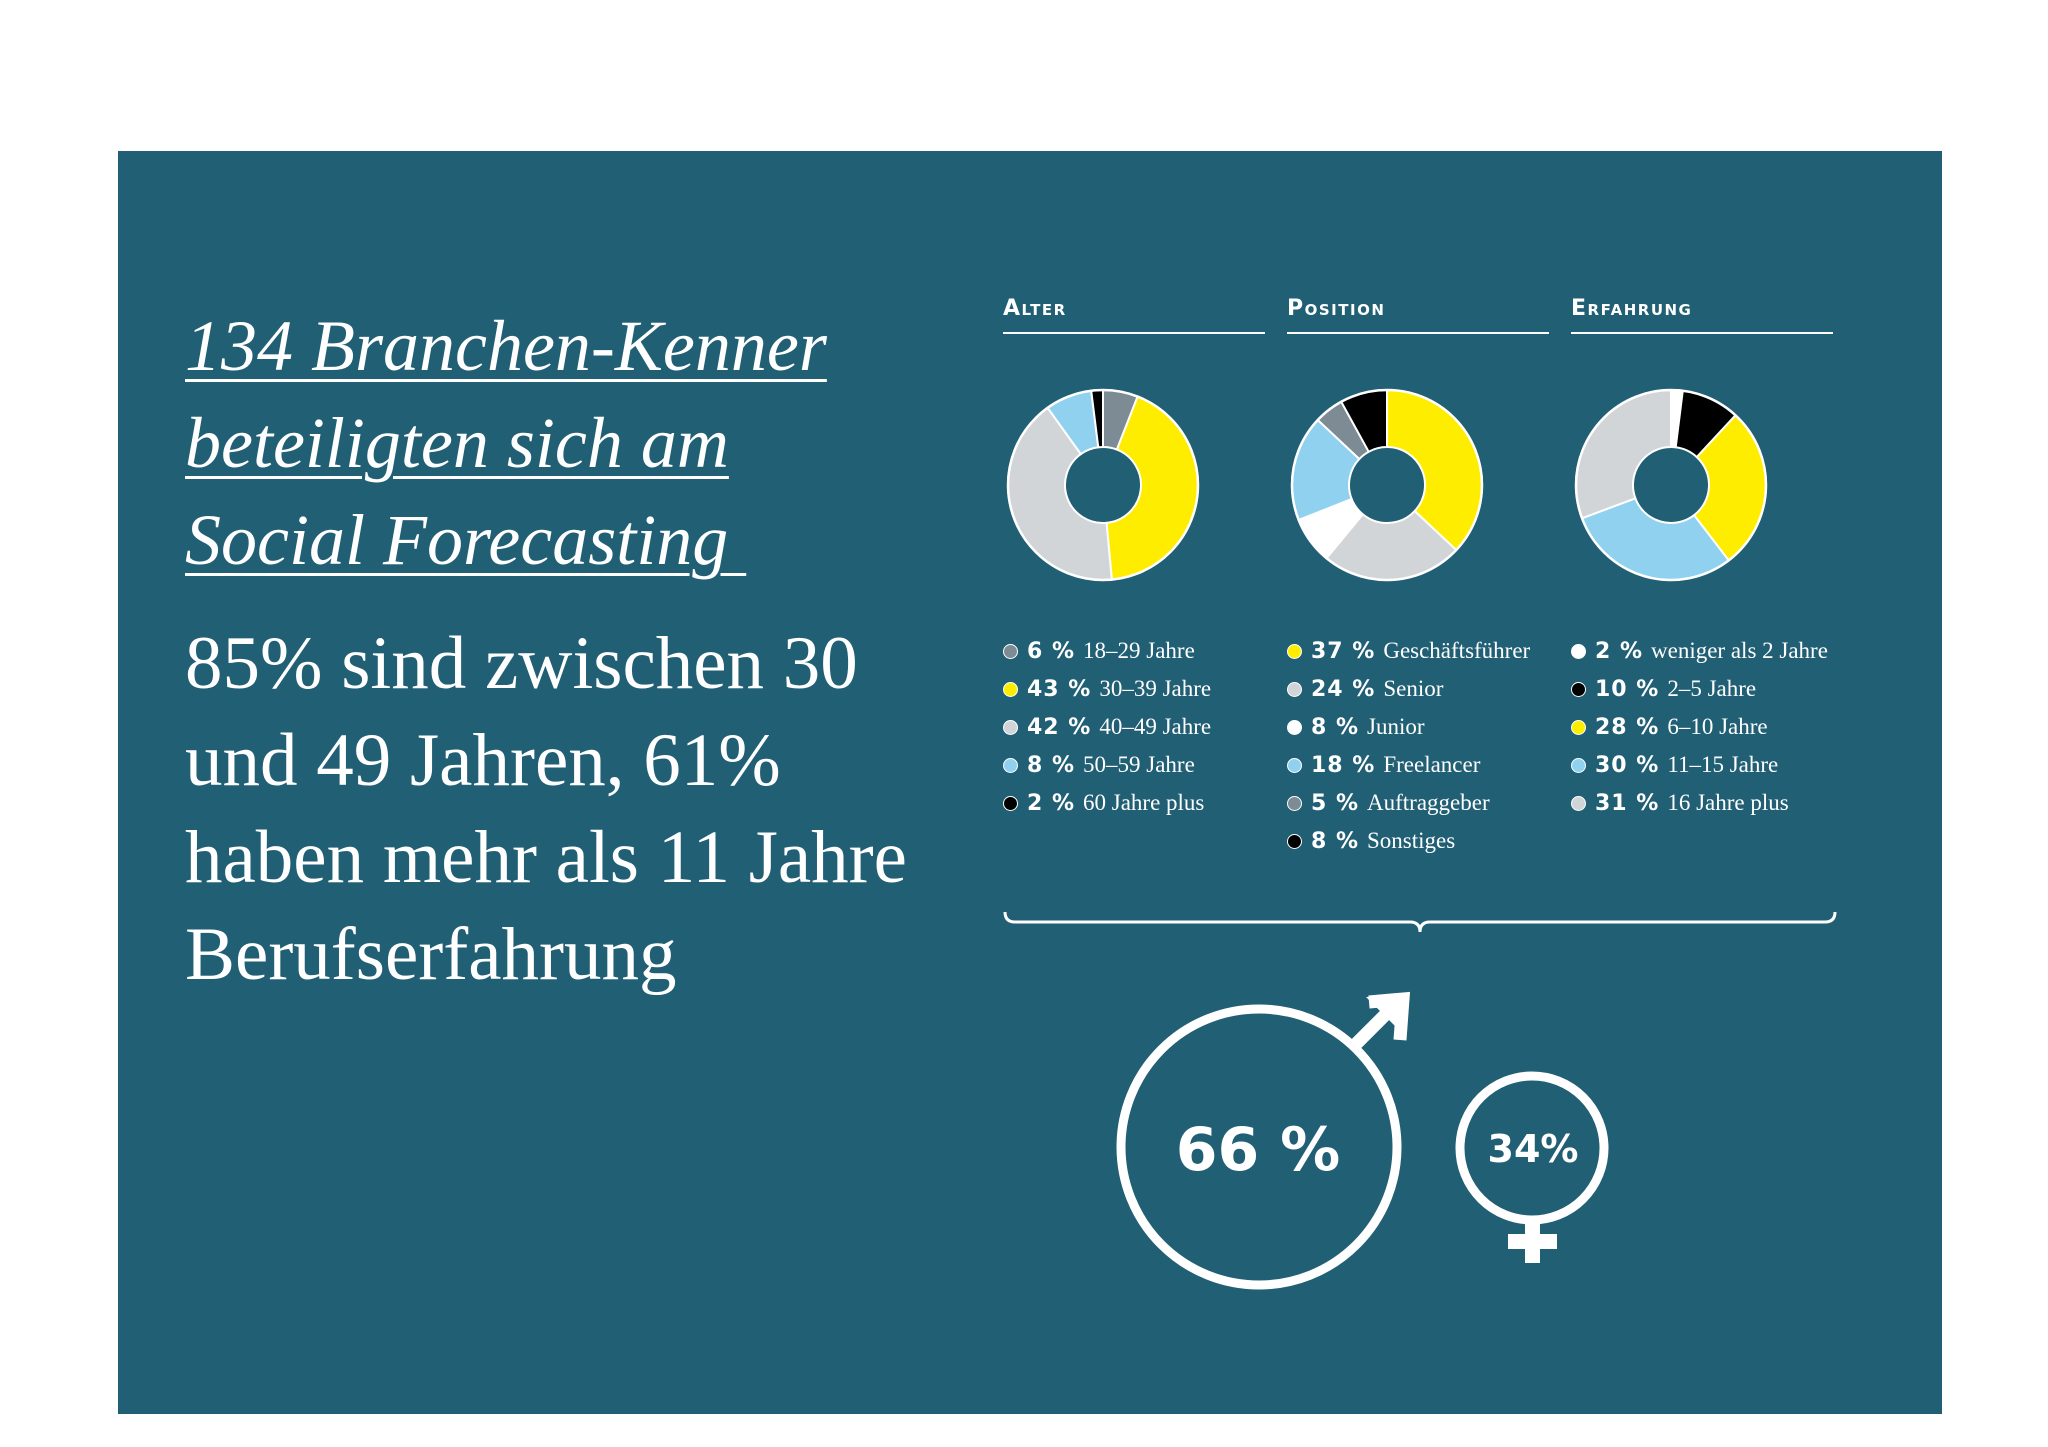  What do you see at coordinates (1428, 802) in the screenshot?
I see `legend-label: Auftraggeber` at bounding box center [1428, 802].